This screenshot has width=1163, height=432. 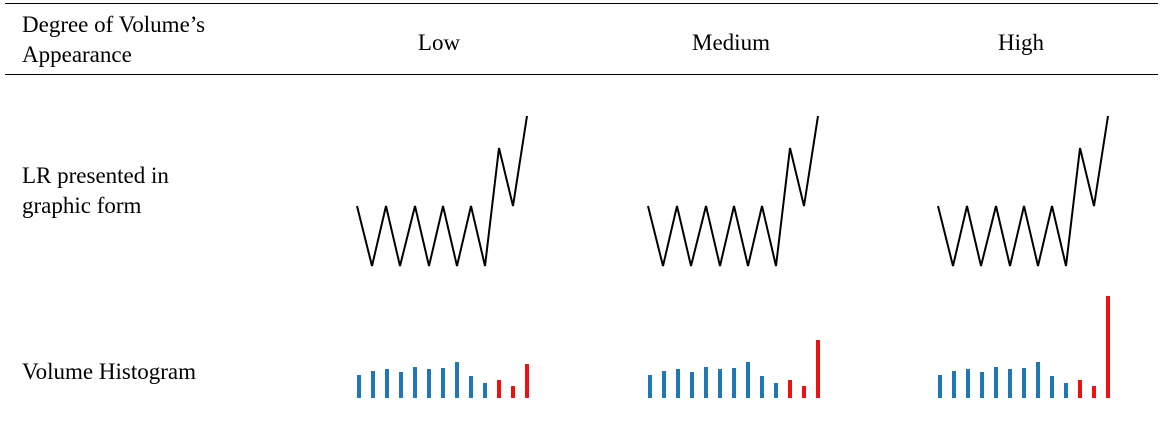 What do you see at coordinates (1023, 191) in the screenshot?
I see `lr-zigzag-high` at bounding box center [1023, 191].